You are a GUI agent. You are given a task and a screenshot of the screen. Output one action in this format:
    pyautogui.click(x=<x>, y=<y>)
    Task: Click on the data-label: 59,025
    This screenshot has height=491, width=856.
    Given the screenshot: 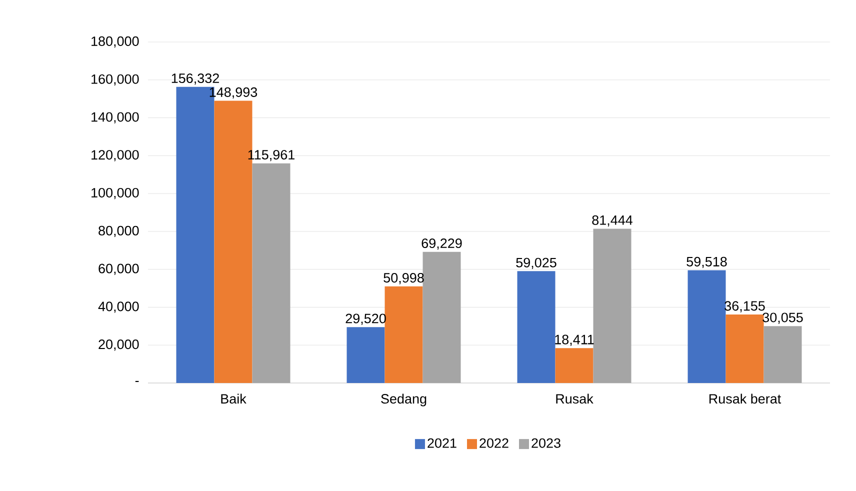 What is the action you would take?
    pyautogui.click(x=536, y=263)
    